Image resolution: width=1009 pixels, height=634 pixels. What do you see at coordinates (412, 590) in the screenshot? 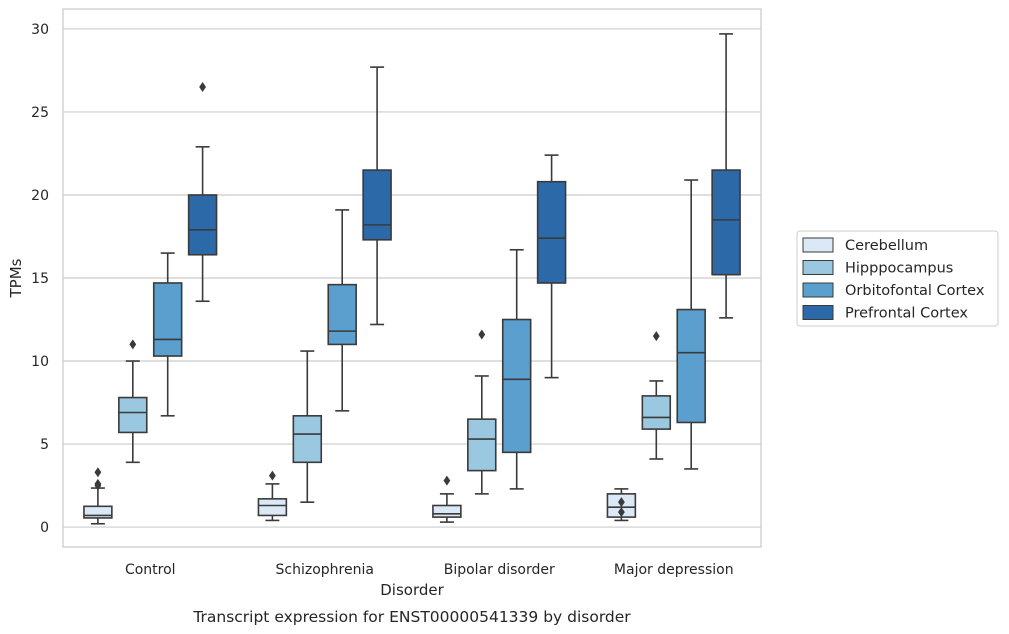
I see `x-axis-label: Disorder` at bounding box center [412, 590].